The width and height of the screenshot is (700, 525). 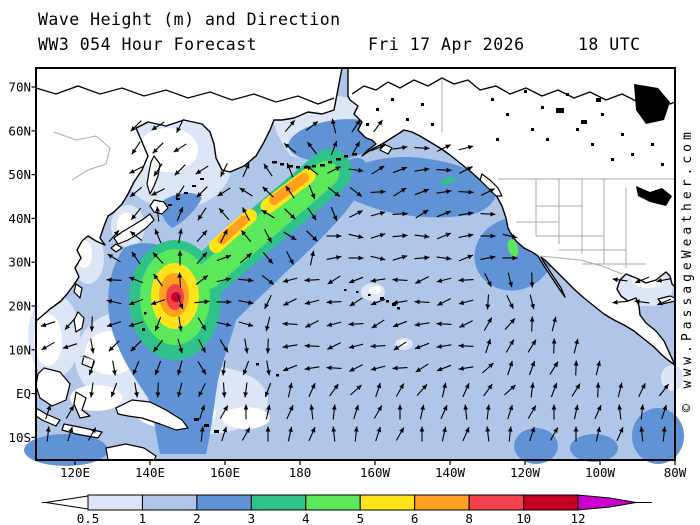 I want to click on valid-time: 18 UTC, so click(x=609, y=44).